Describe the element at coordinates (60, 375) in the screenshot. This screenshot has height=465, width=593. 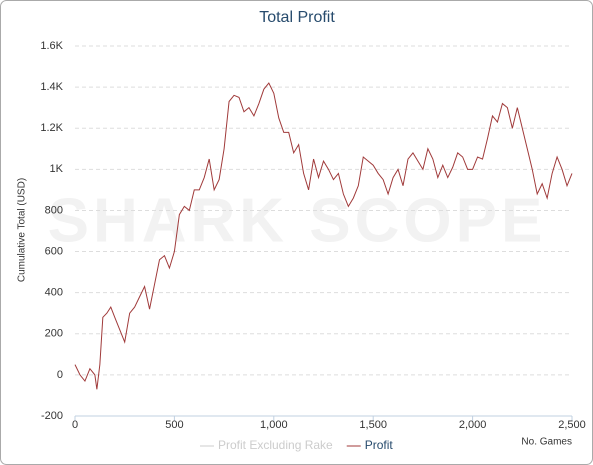
I see `y-tick-label: 0` at that location.